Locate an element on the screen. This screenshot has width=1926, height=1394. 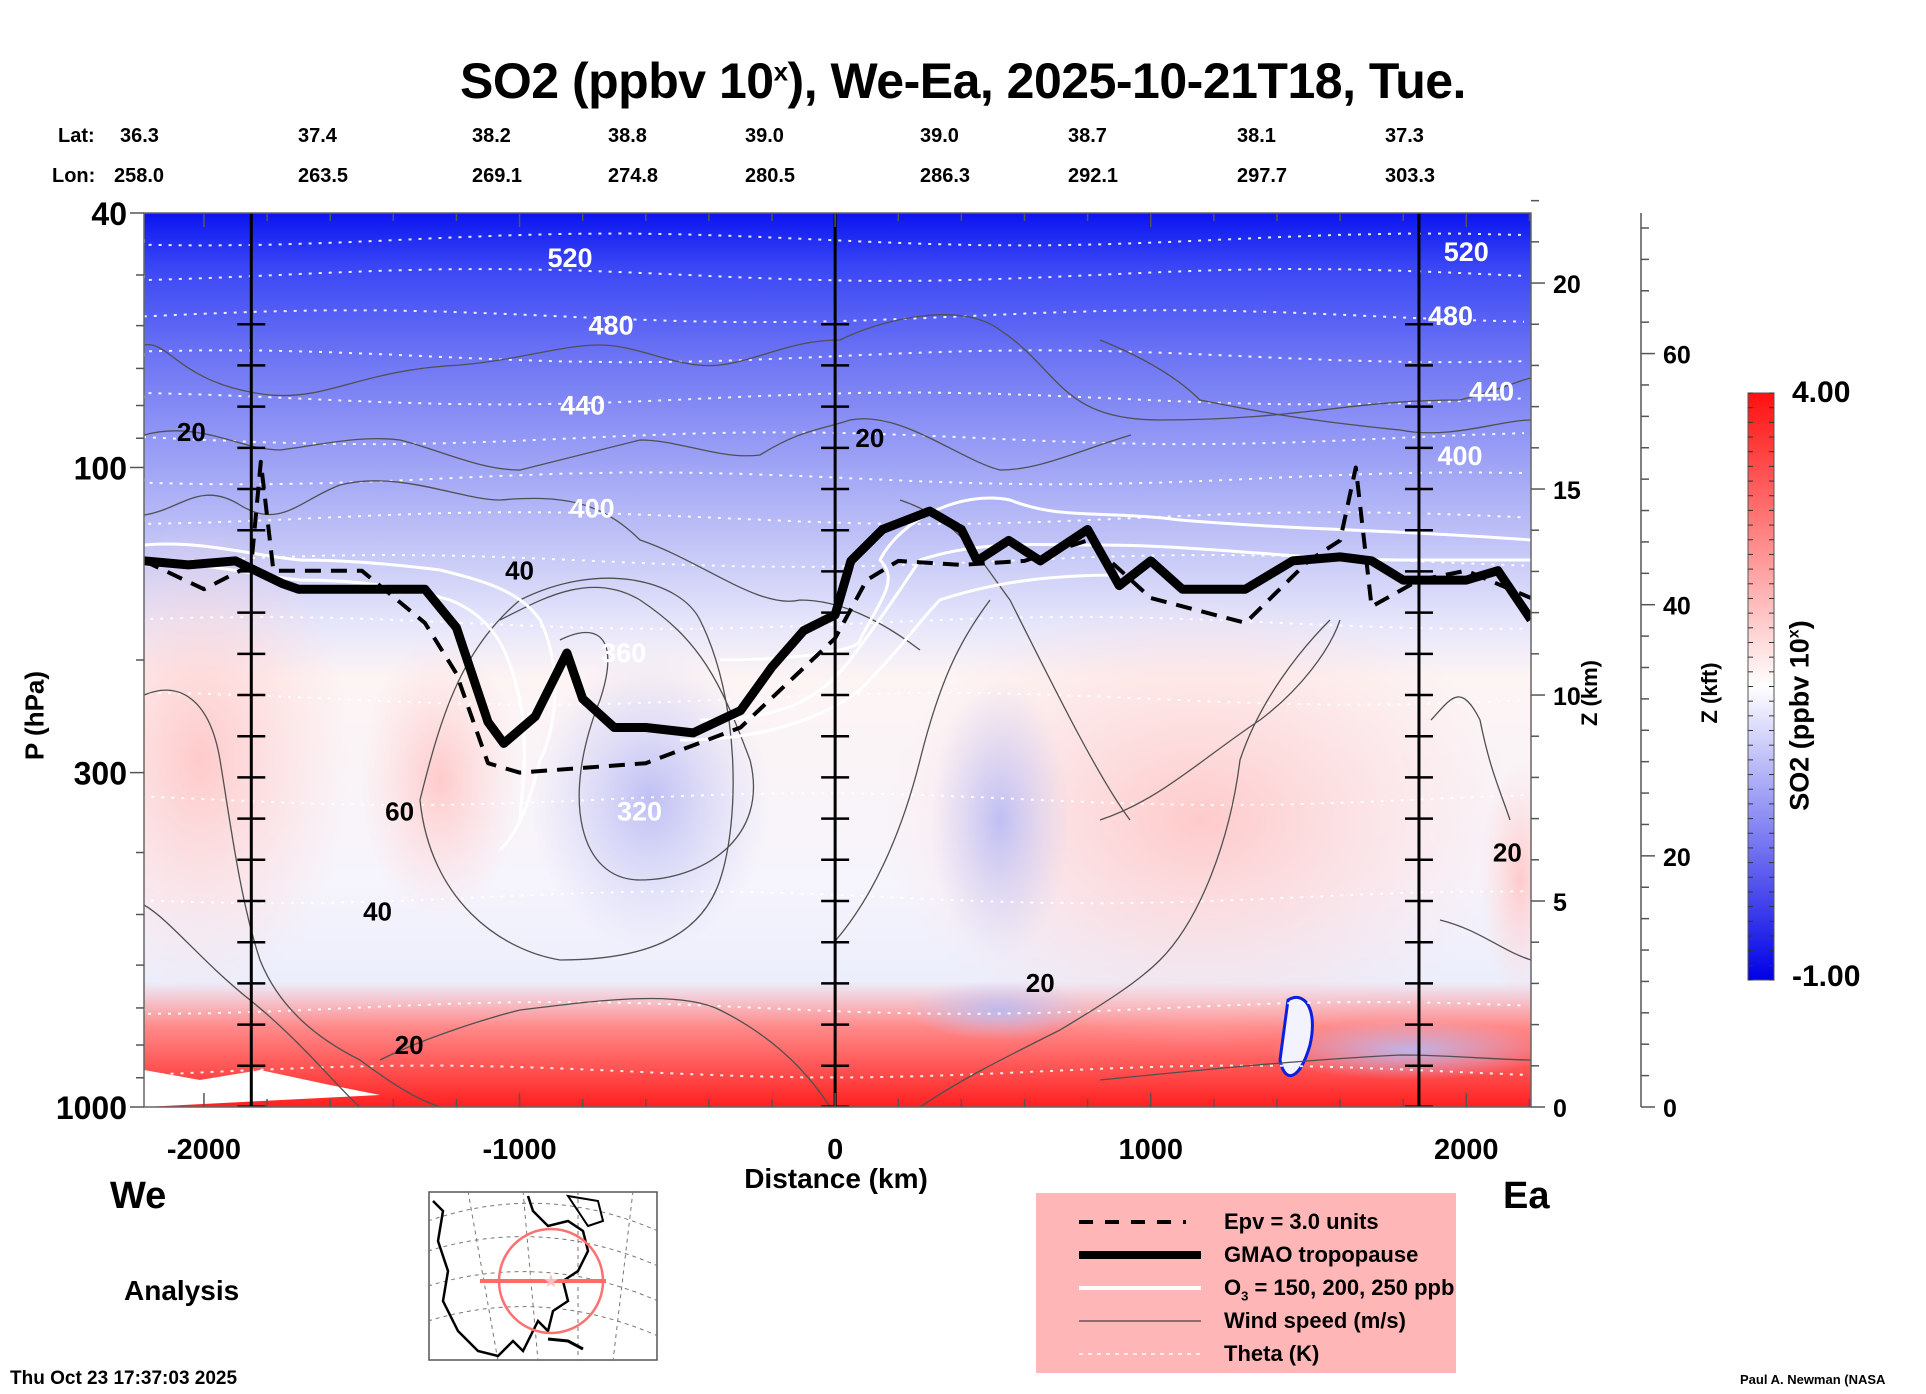
theta-contour-label: 440 is located at coordinates (582, 406).